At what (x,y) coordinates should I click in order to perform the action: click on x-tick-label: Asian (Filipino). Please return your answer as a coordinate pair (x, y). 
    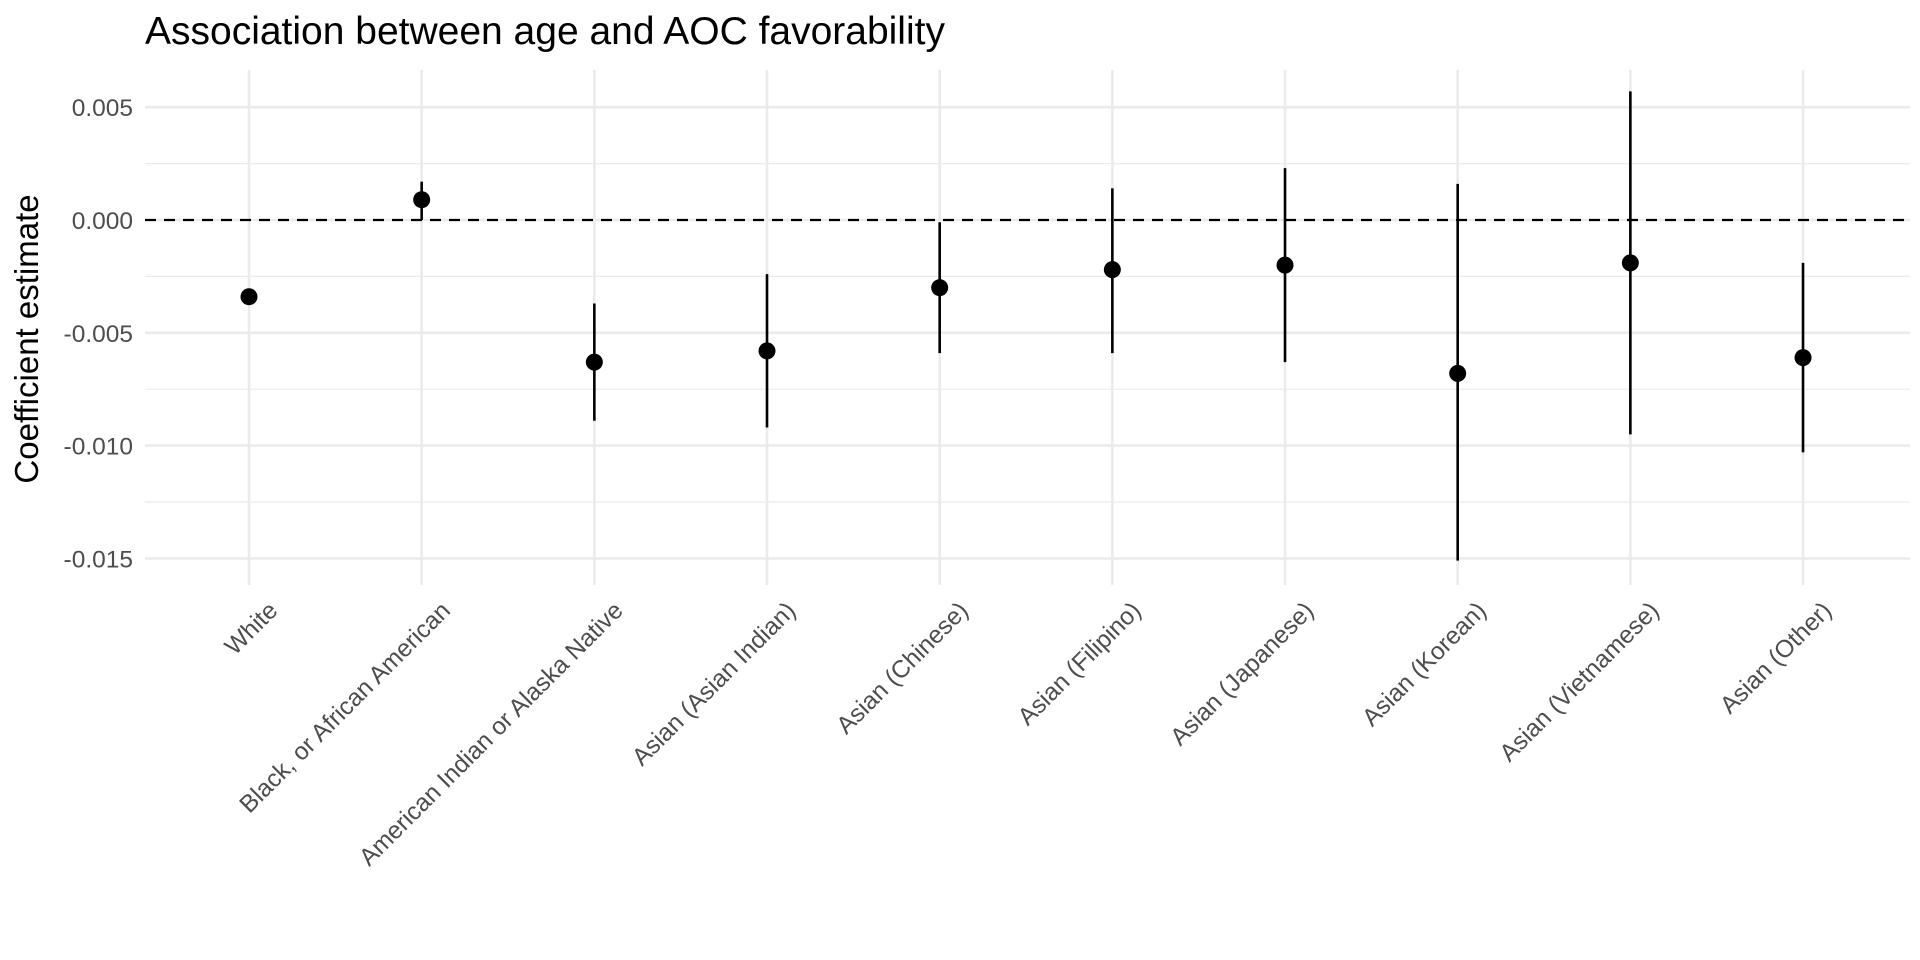
    Looking at the image, I should click on (1080, 664).